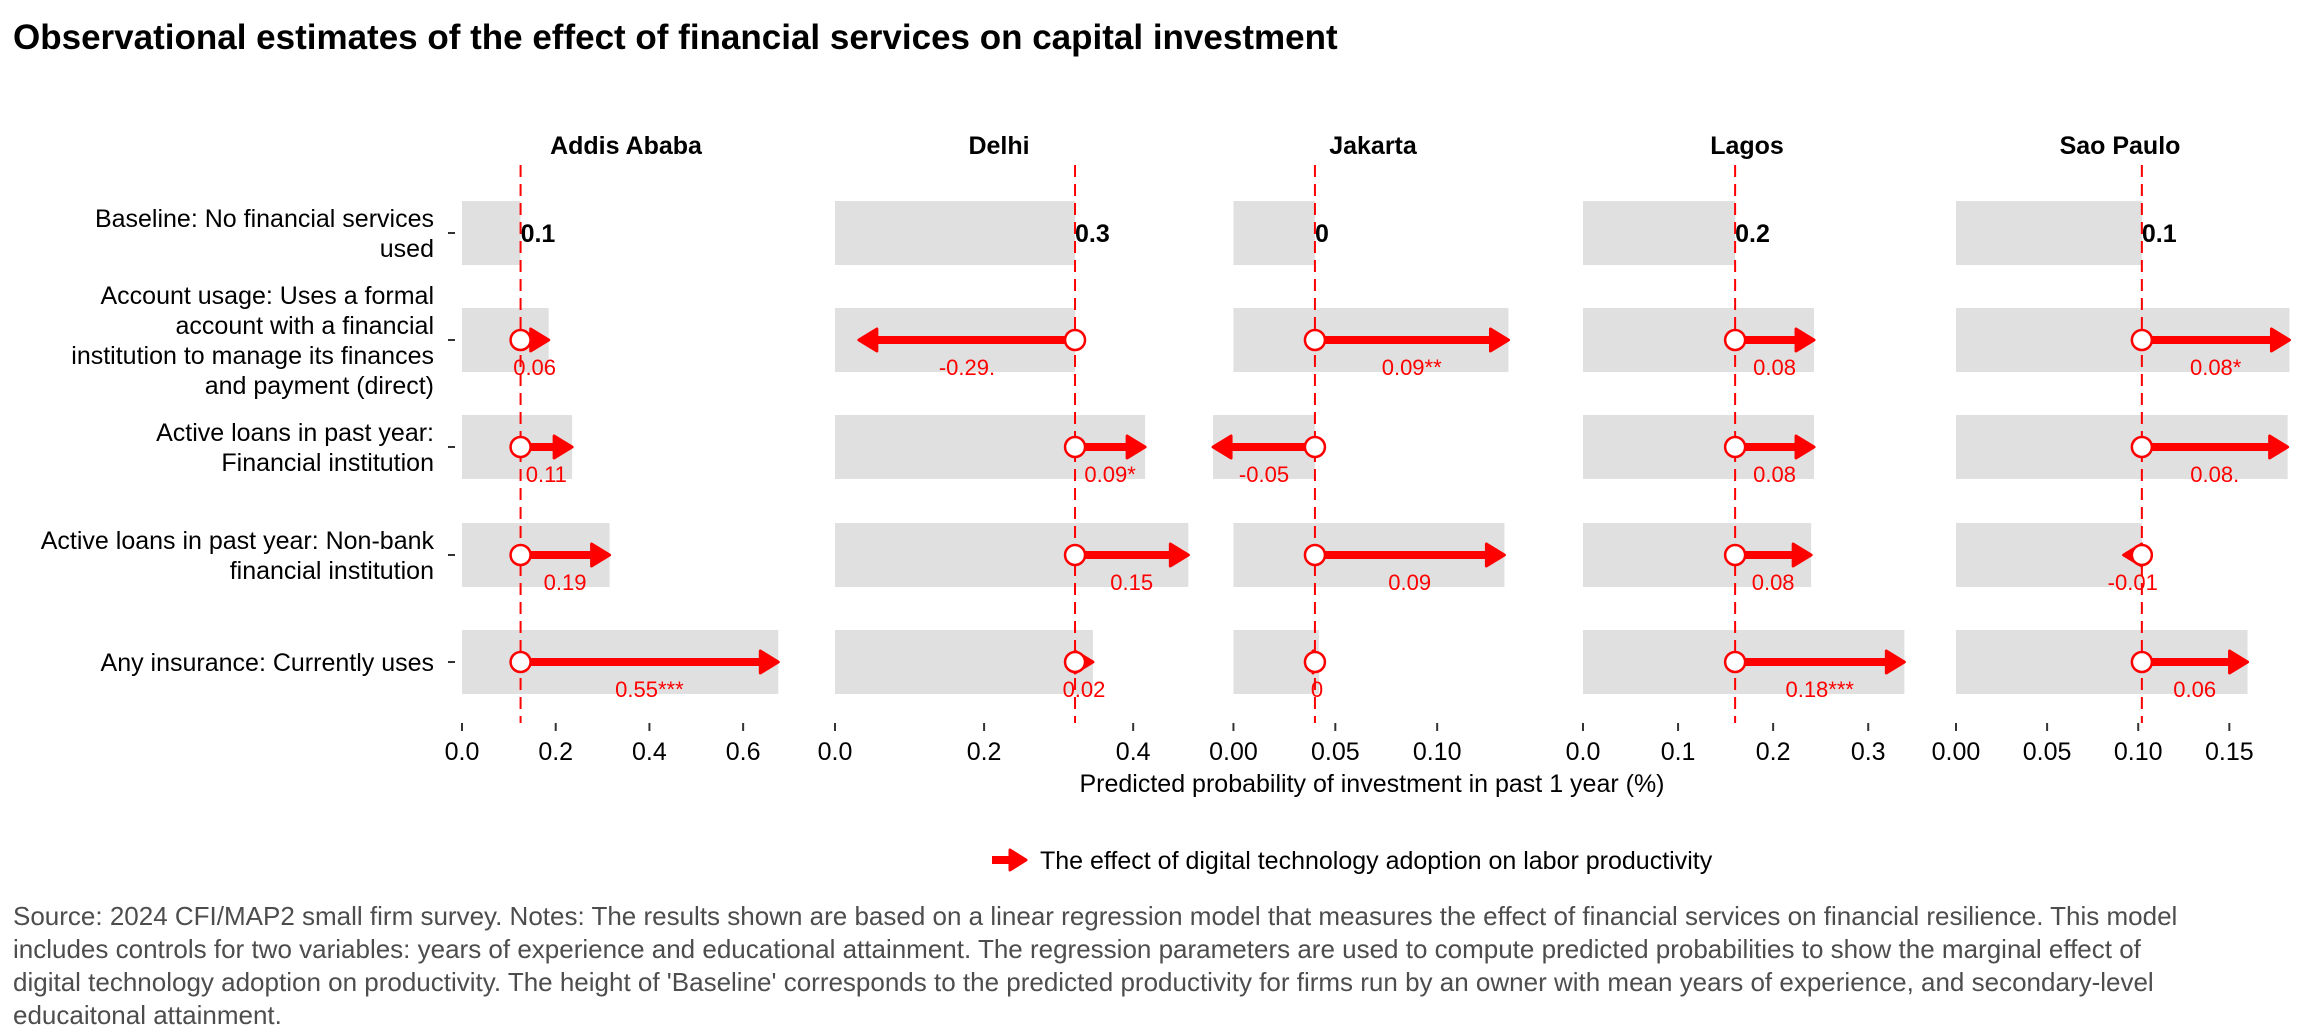 The width and height of the screenshot is (2304, 1036). I want to click on effect-value-label: 0.09**, so click(1412, 367).